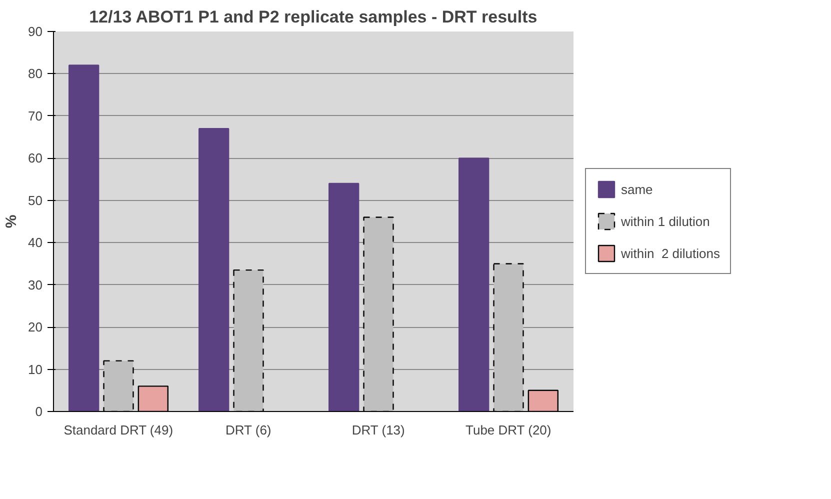 The width and height of the screenshot is (831, 499). What do you see at coordinates (35, 158) in the screenshot?
I see `y-tick-label: 60` at bounding box center [35, 158].